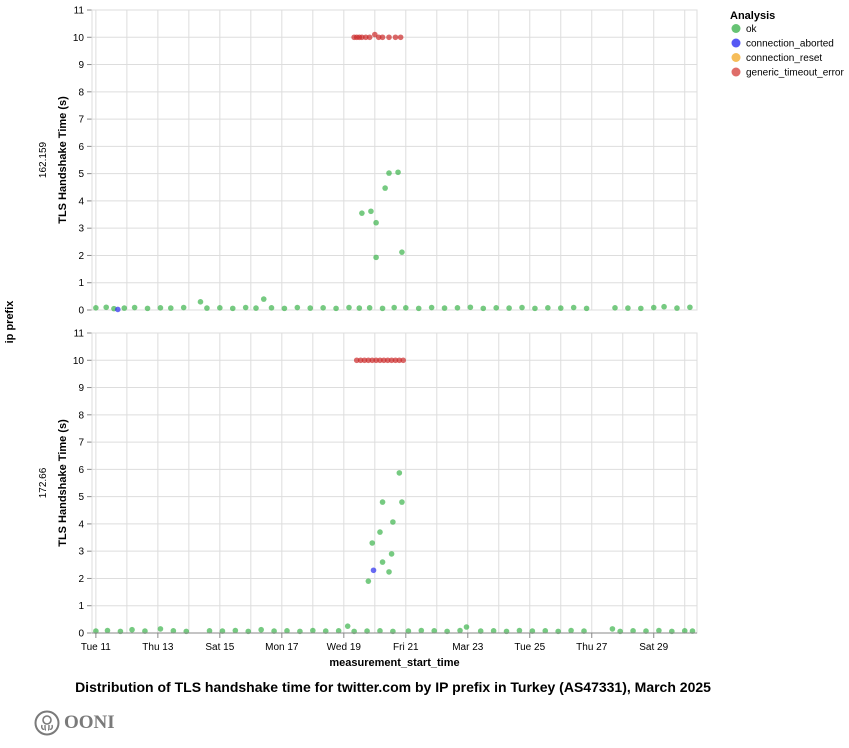 The image size is (849, 748). What do you see at coordinates (468, 647) in the screenshot?
I see `x-tick-label: Mar 23` at bounding box center [468, 647].